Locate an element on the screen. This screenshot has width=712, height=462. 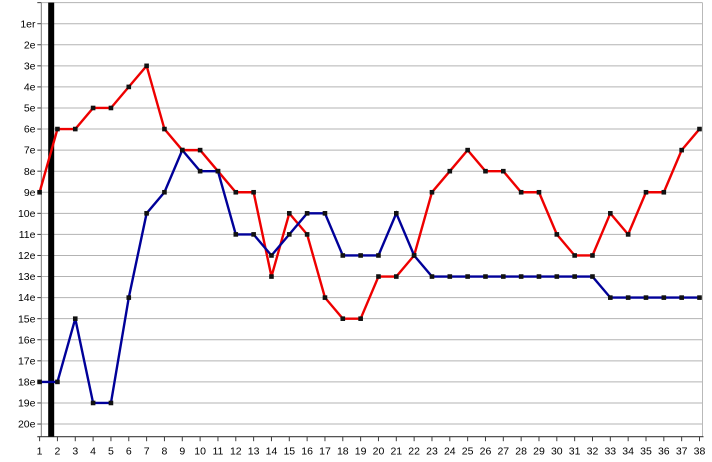
y-axis-label: 8e is located at coordinates (30, 172).